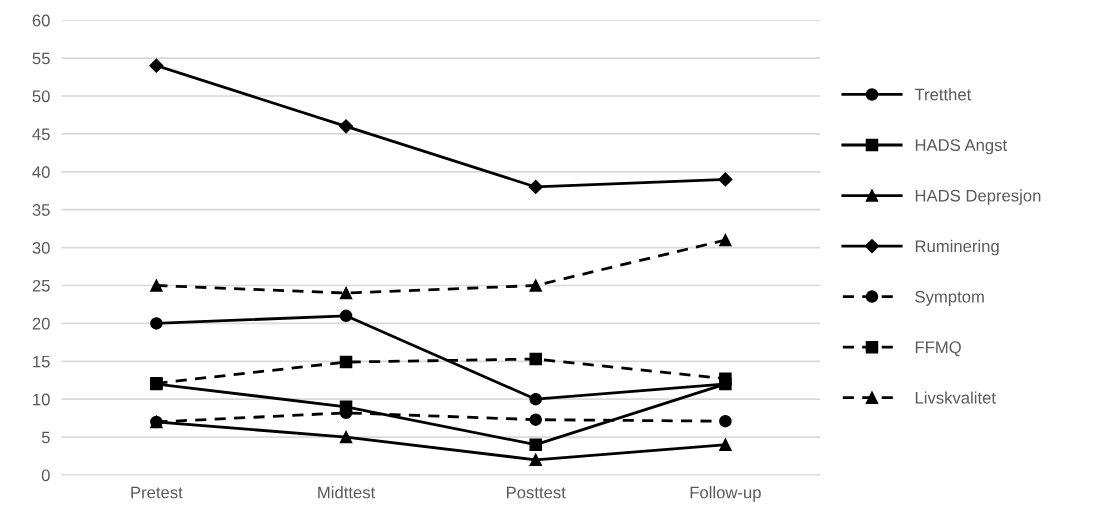 The height and width of the screenshot is (518, 1119). What do you see at coordinates (41, 248) in the screenshot?
I see `y-tick-label: 30` at bounding box center [41, 248].